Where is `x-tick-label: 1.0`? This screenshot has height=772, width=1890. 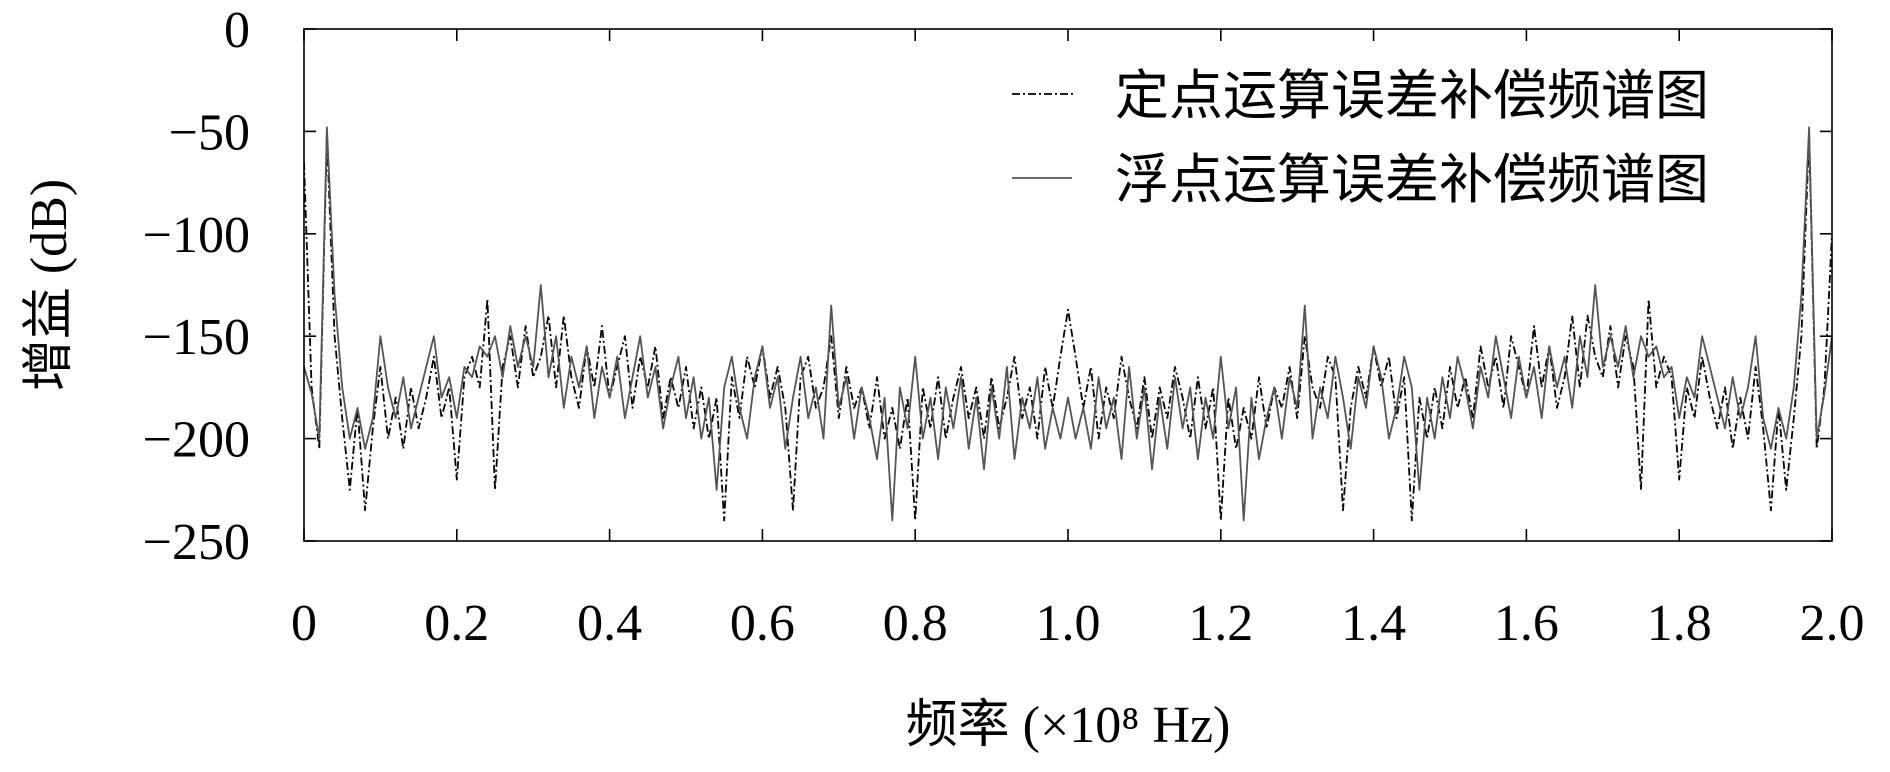 x-tick-label: 1.0 is located at coordinates (1068, 623).